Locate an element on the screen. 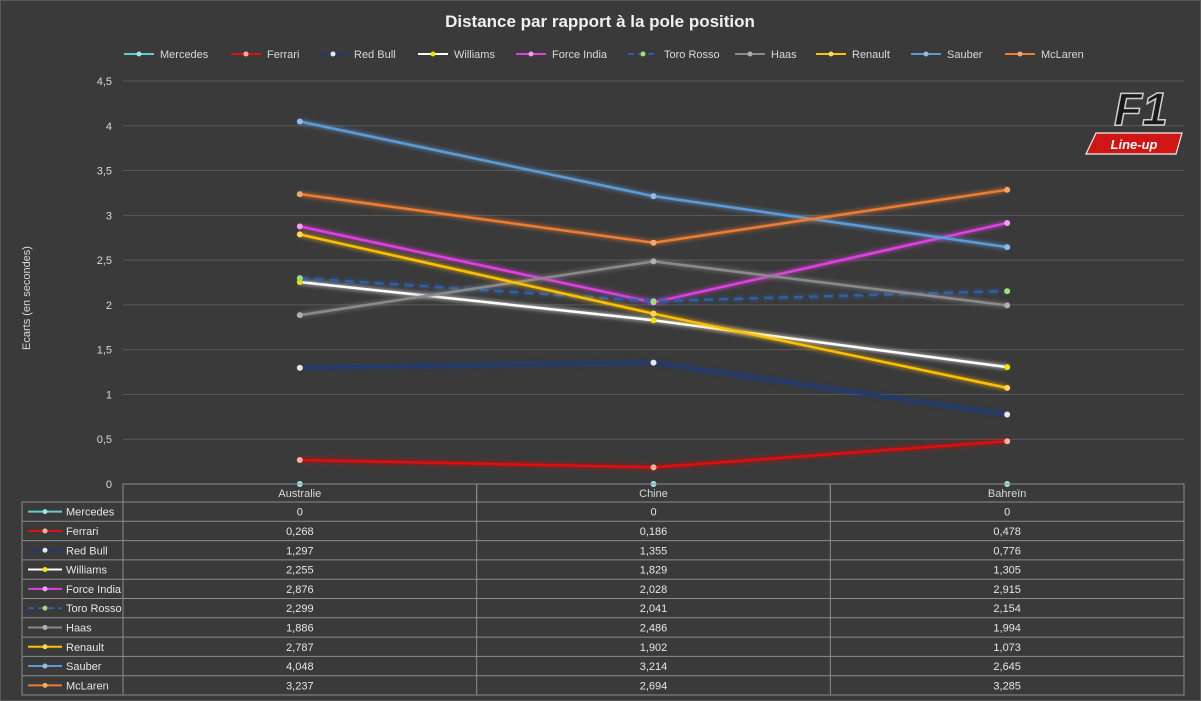 This screenshot has height=701, width=1201. table-cell: 0,186 is located at coordinates (654, 532).